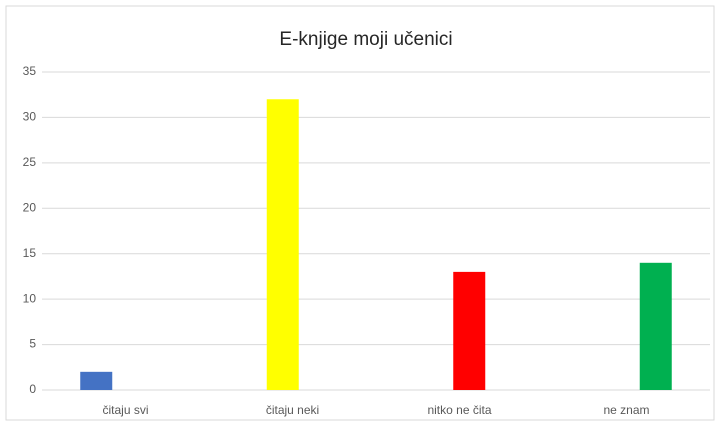 The width and height of the screenshot is (721, 433). I want to click on y-tick-label: 15, so click(30, 253).